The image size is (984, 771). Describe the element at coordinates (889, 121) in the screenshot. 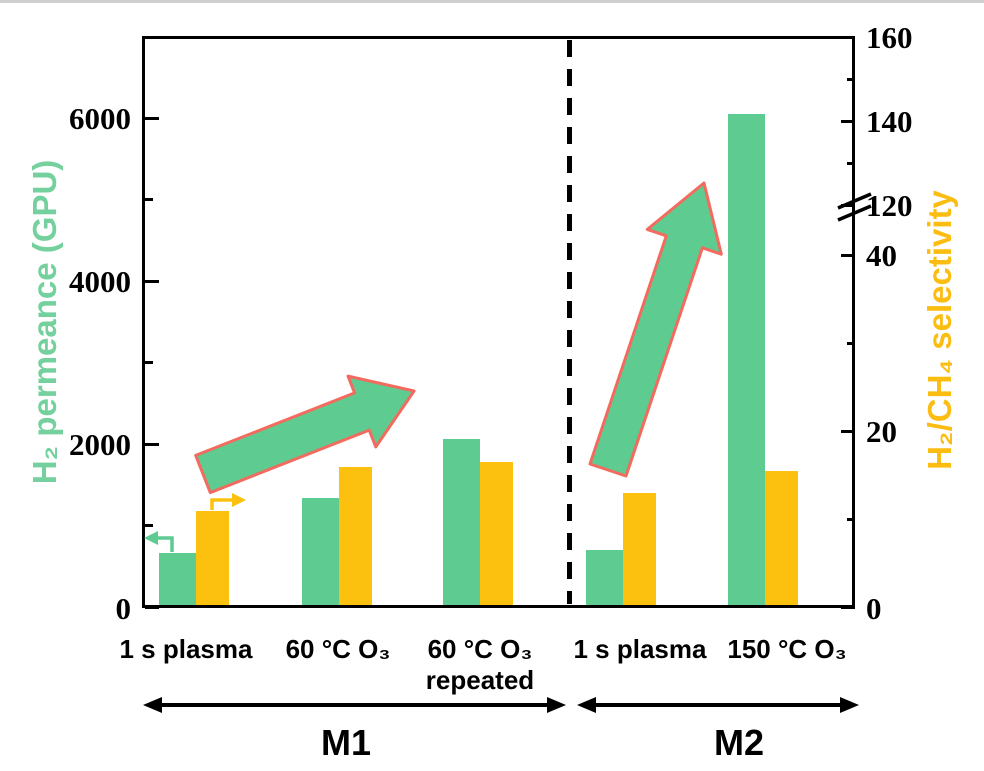

I see `right-axis-tick-label: 140` at that location.